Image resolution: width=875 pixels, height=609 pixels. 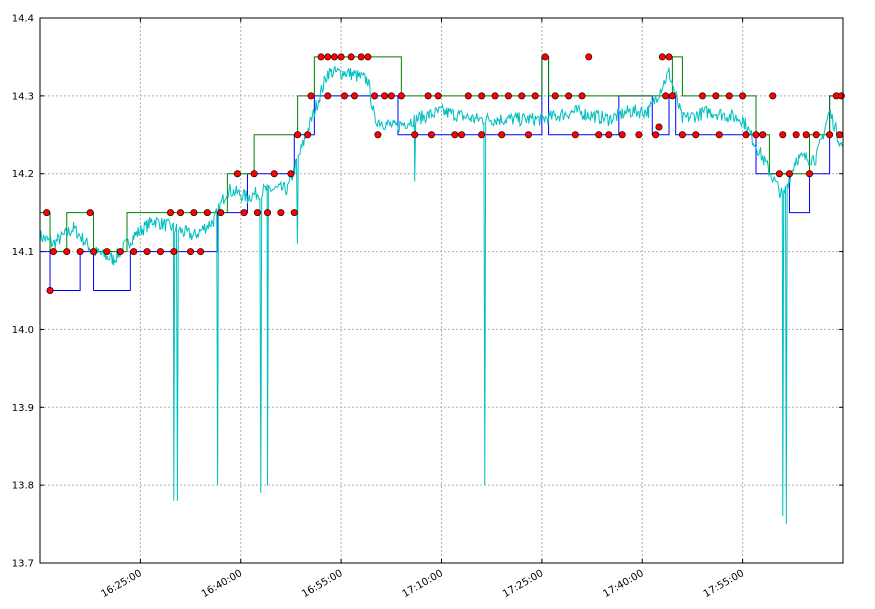 I want to click on y-tick-label: 14.3, so click(x=23, y=96).